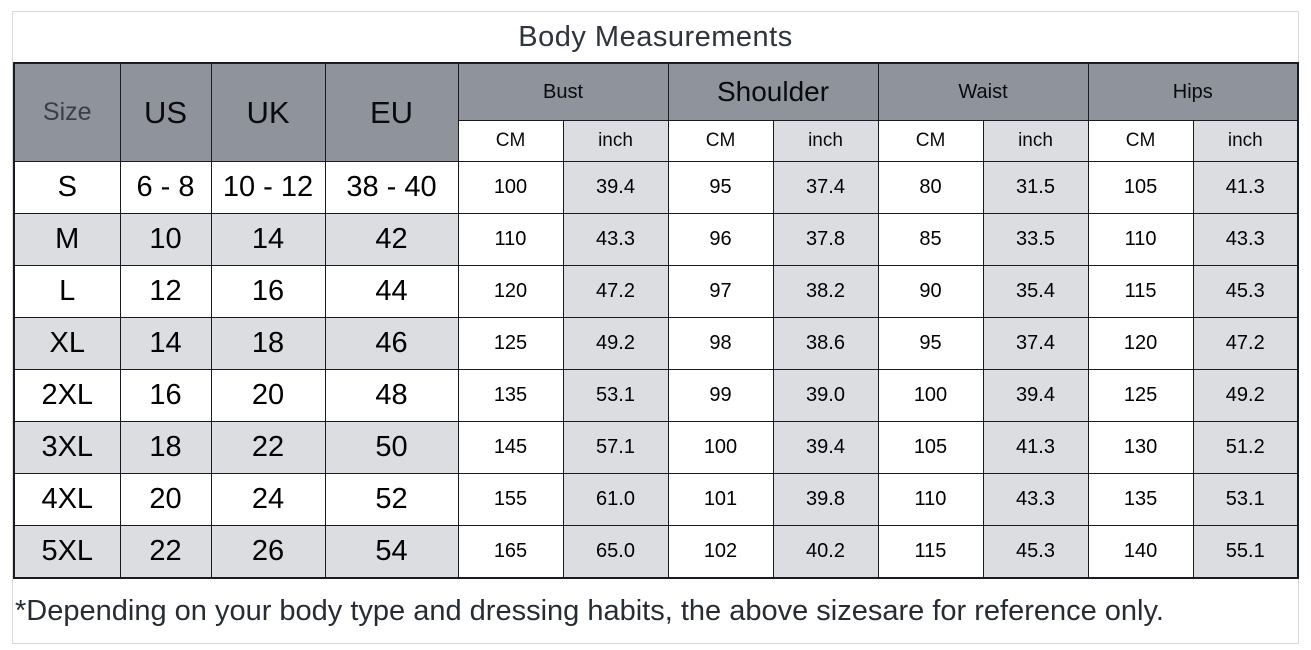 The image size is (1311, 650). What do you see at coordinates (1035, 552) in the screenshot?
I see `cell-waist-inch: 45.3` at bounding box center [1035, 552].